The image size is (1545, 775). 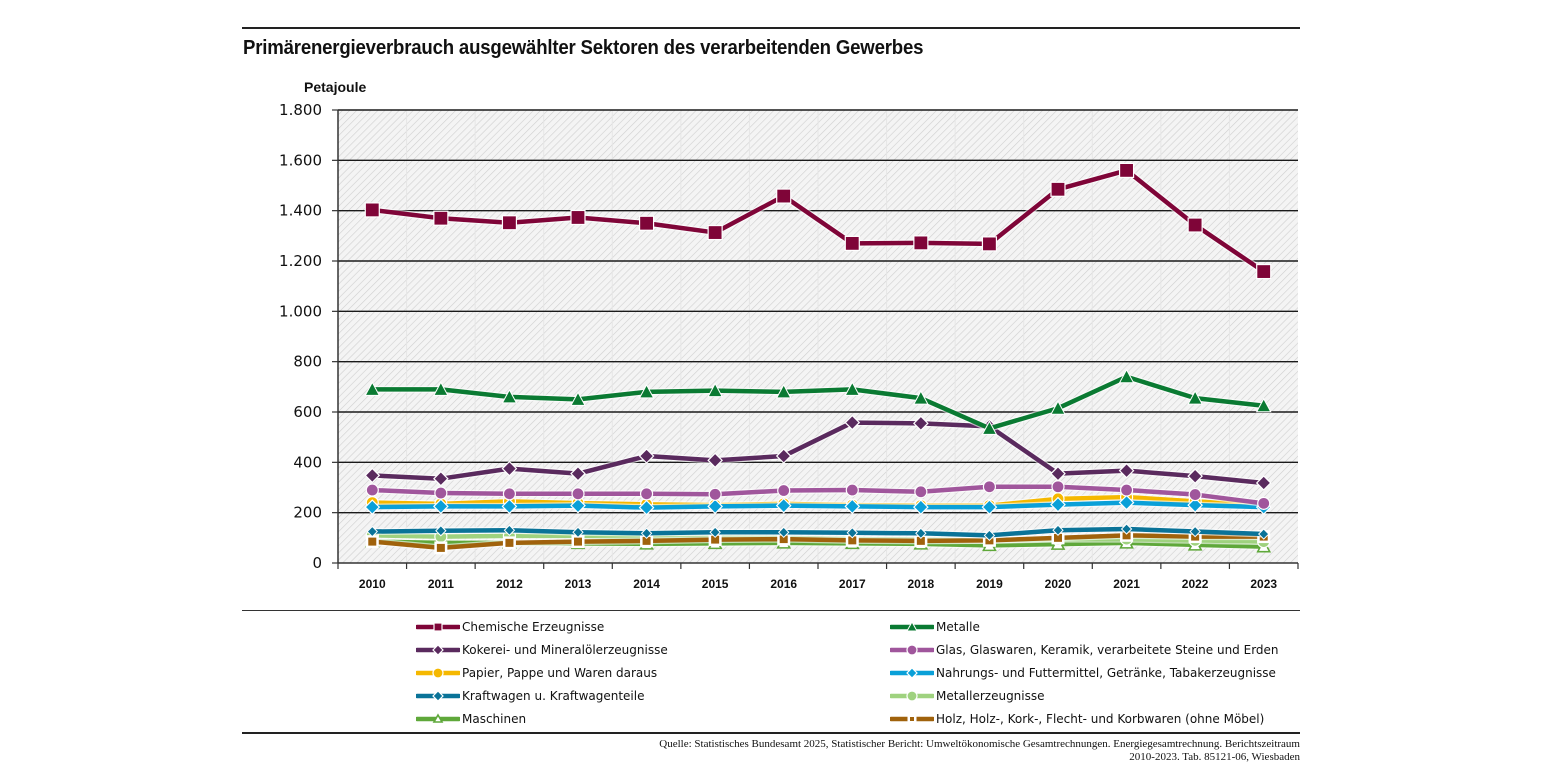 I want to click on y-tick-label: 1.800, so click(x=300, y=110).